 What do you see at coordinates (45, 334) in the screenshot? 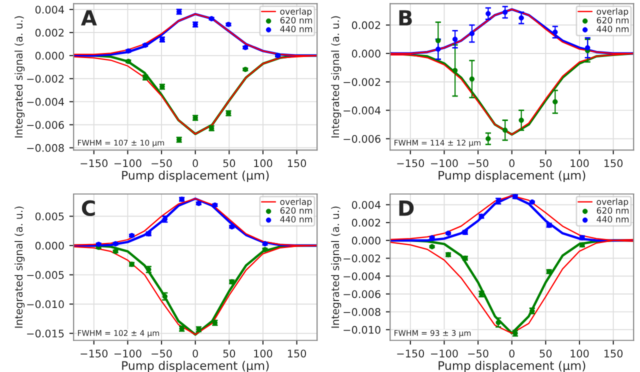
I see `y-tick-label: −0.015` at bounding box center [45, 334].